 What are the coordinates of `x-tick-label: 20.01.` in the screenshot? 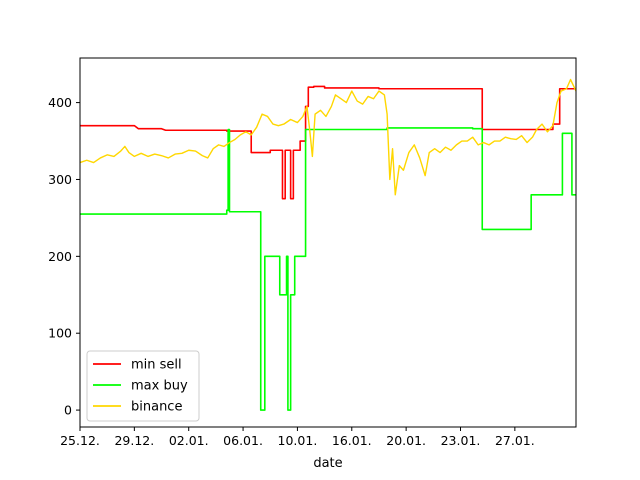 It's located at (406, 440).